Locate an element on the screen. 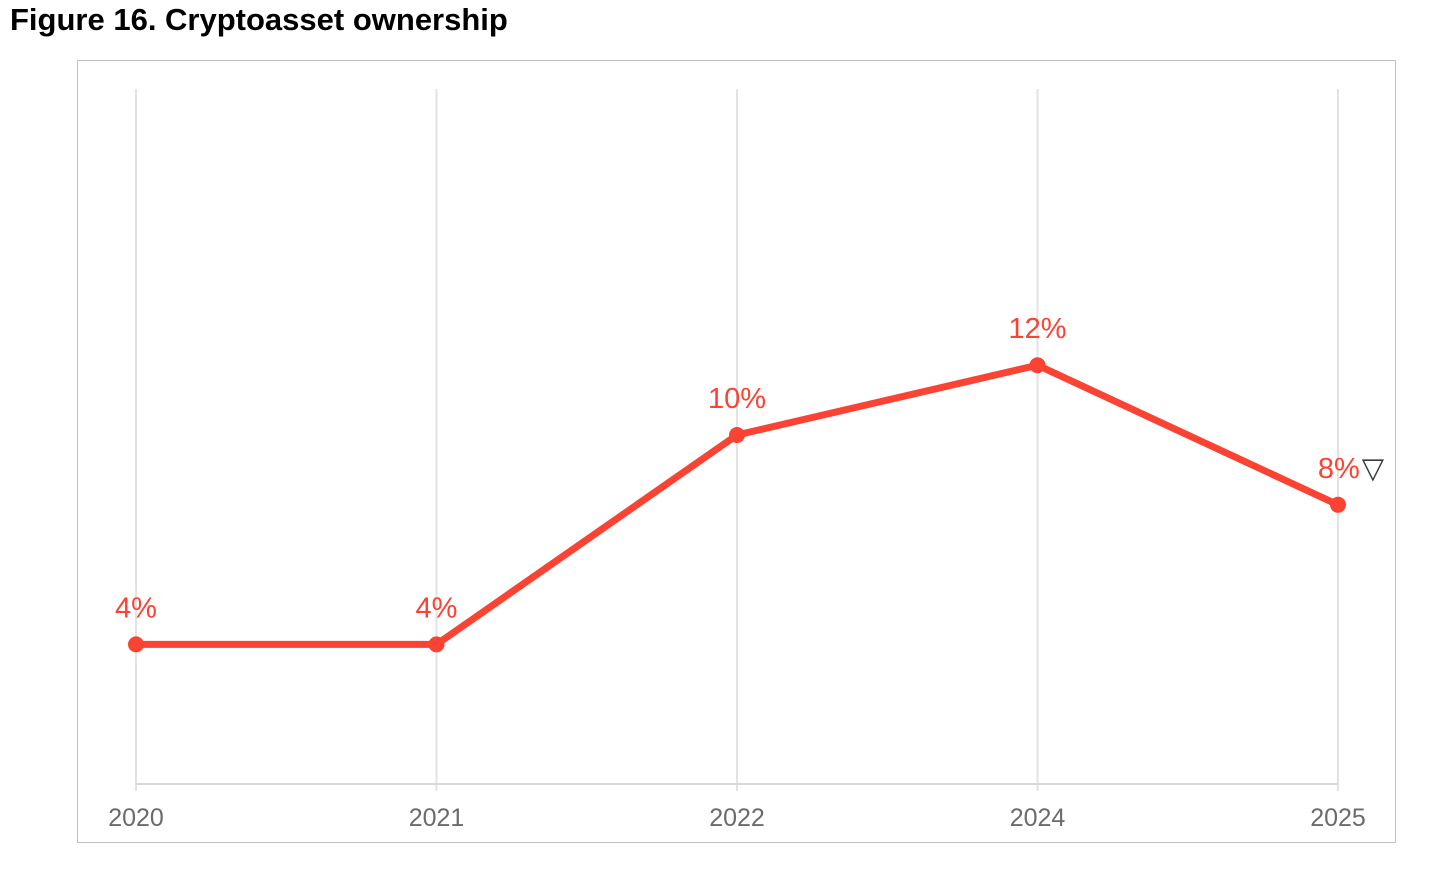  x-tick-label-2021: 2021 is located at coordinates (437, 818).